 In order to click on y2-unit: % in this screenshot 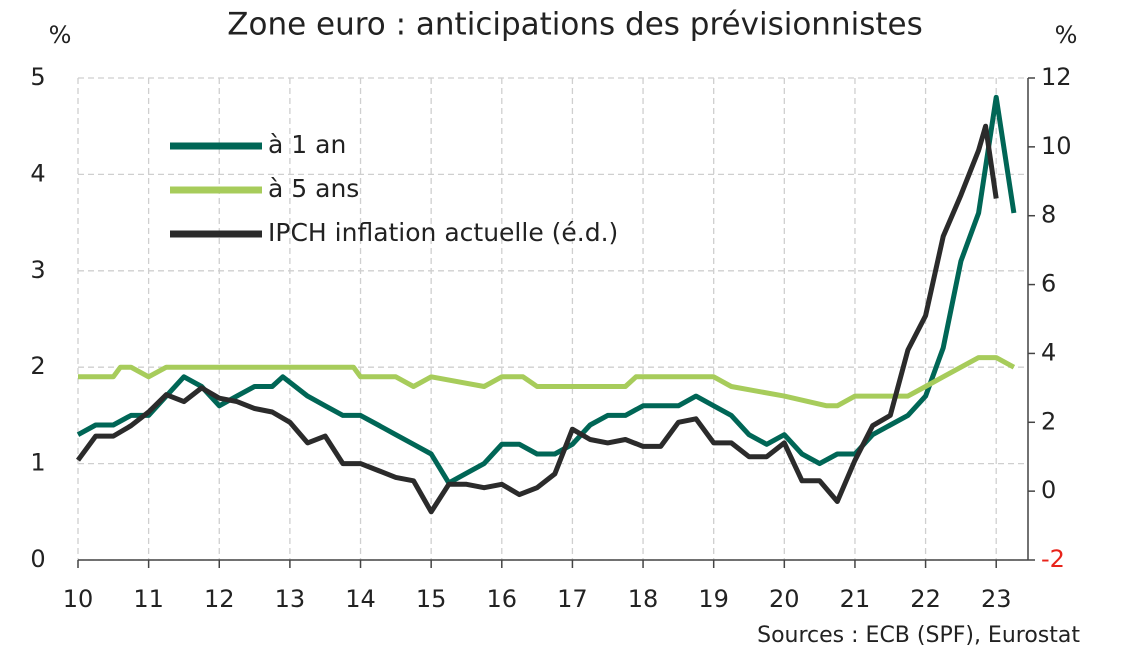, I will do `click(1066, 35)`.